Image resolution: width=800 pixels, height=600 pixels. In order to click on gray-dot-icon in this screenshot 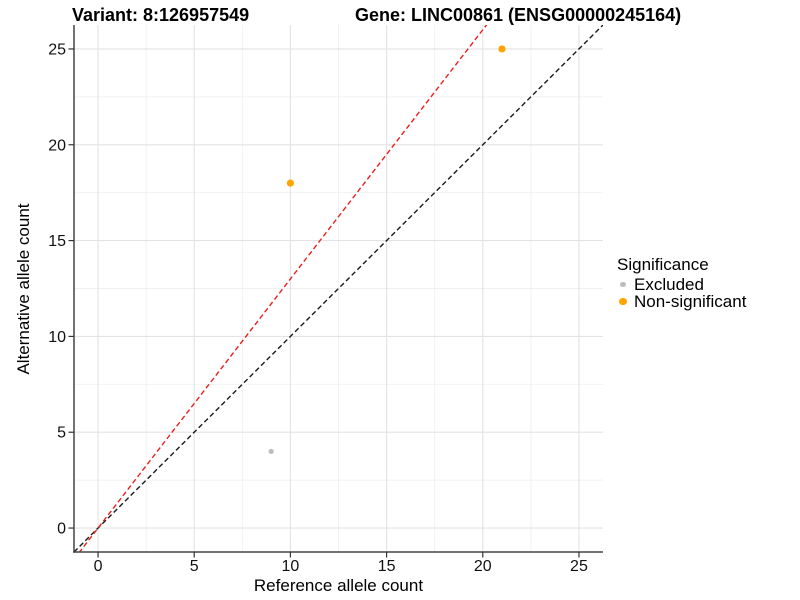, I will do `click(623, 284)`.